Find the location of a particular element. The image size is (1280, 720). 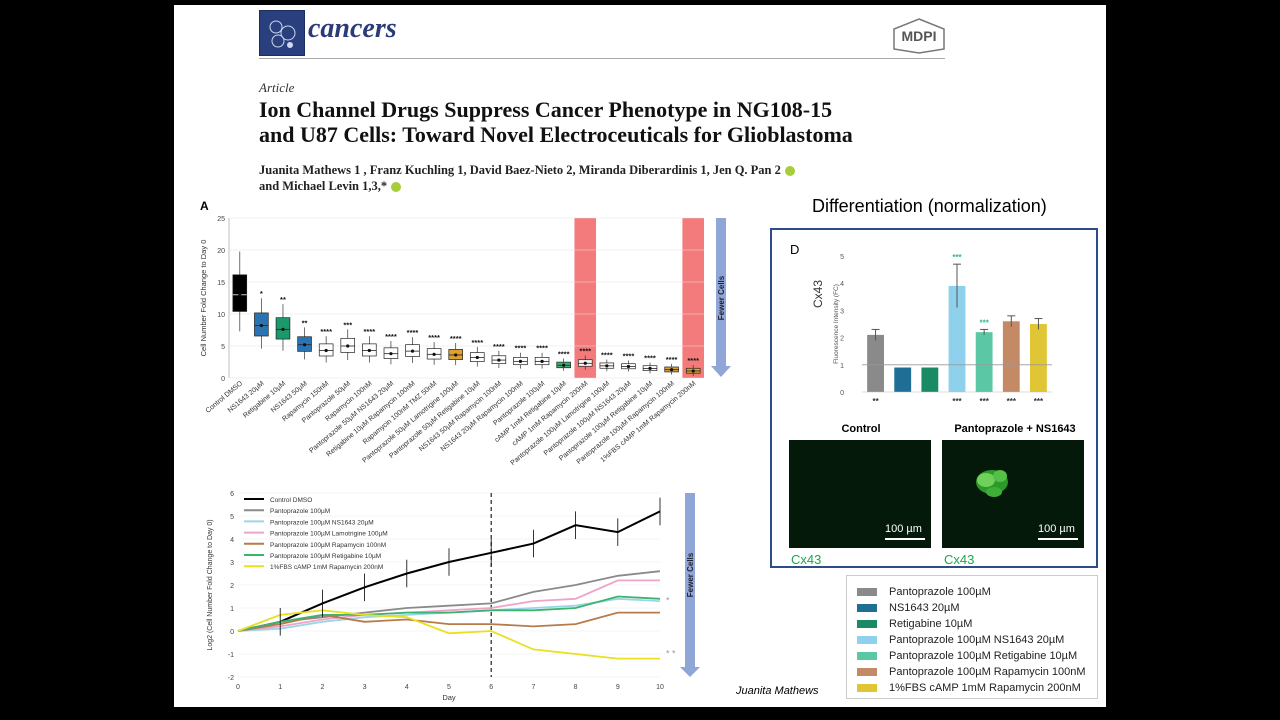

legend-item: Pantoprazole 100µM Retigabine 10µM is located at coordinates (967, 656).